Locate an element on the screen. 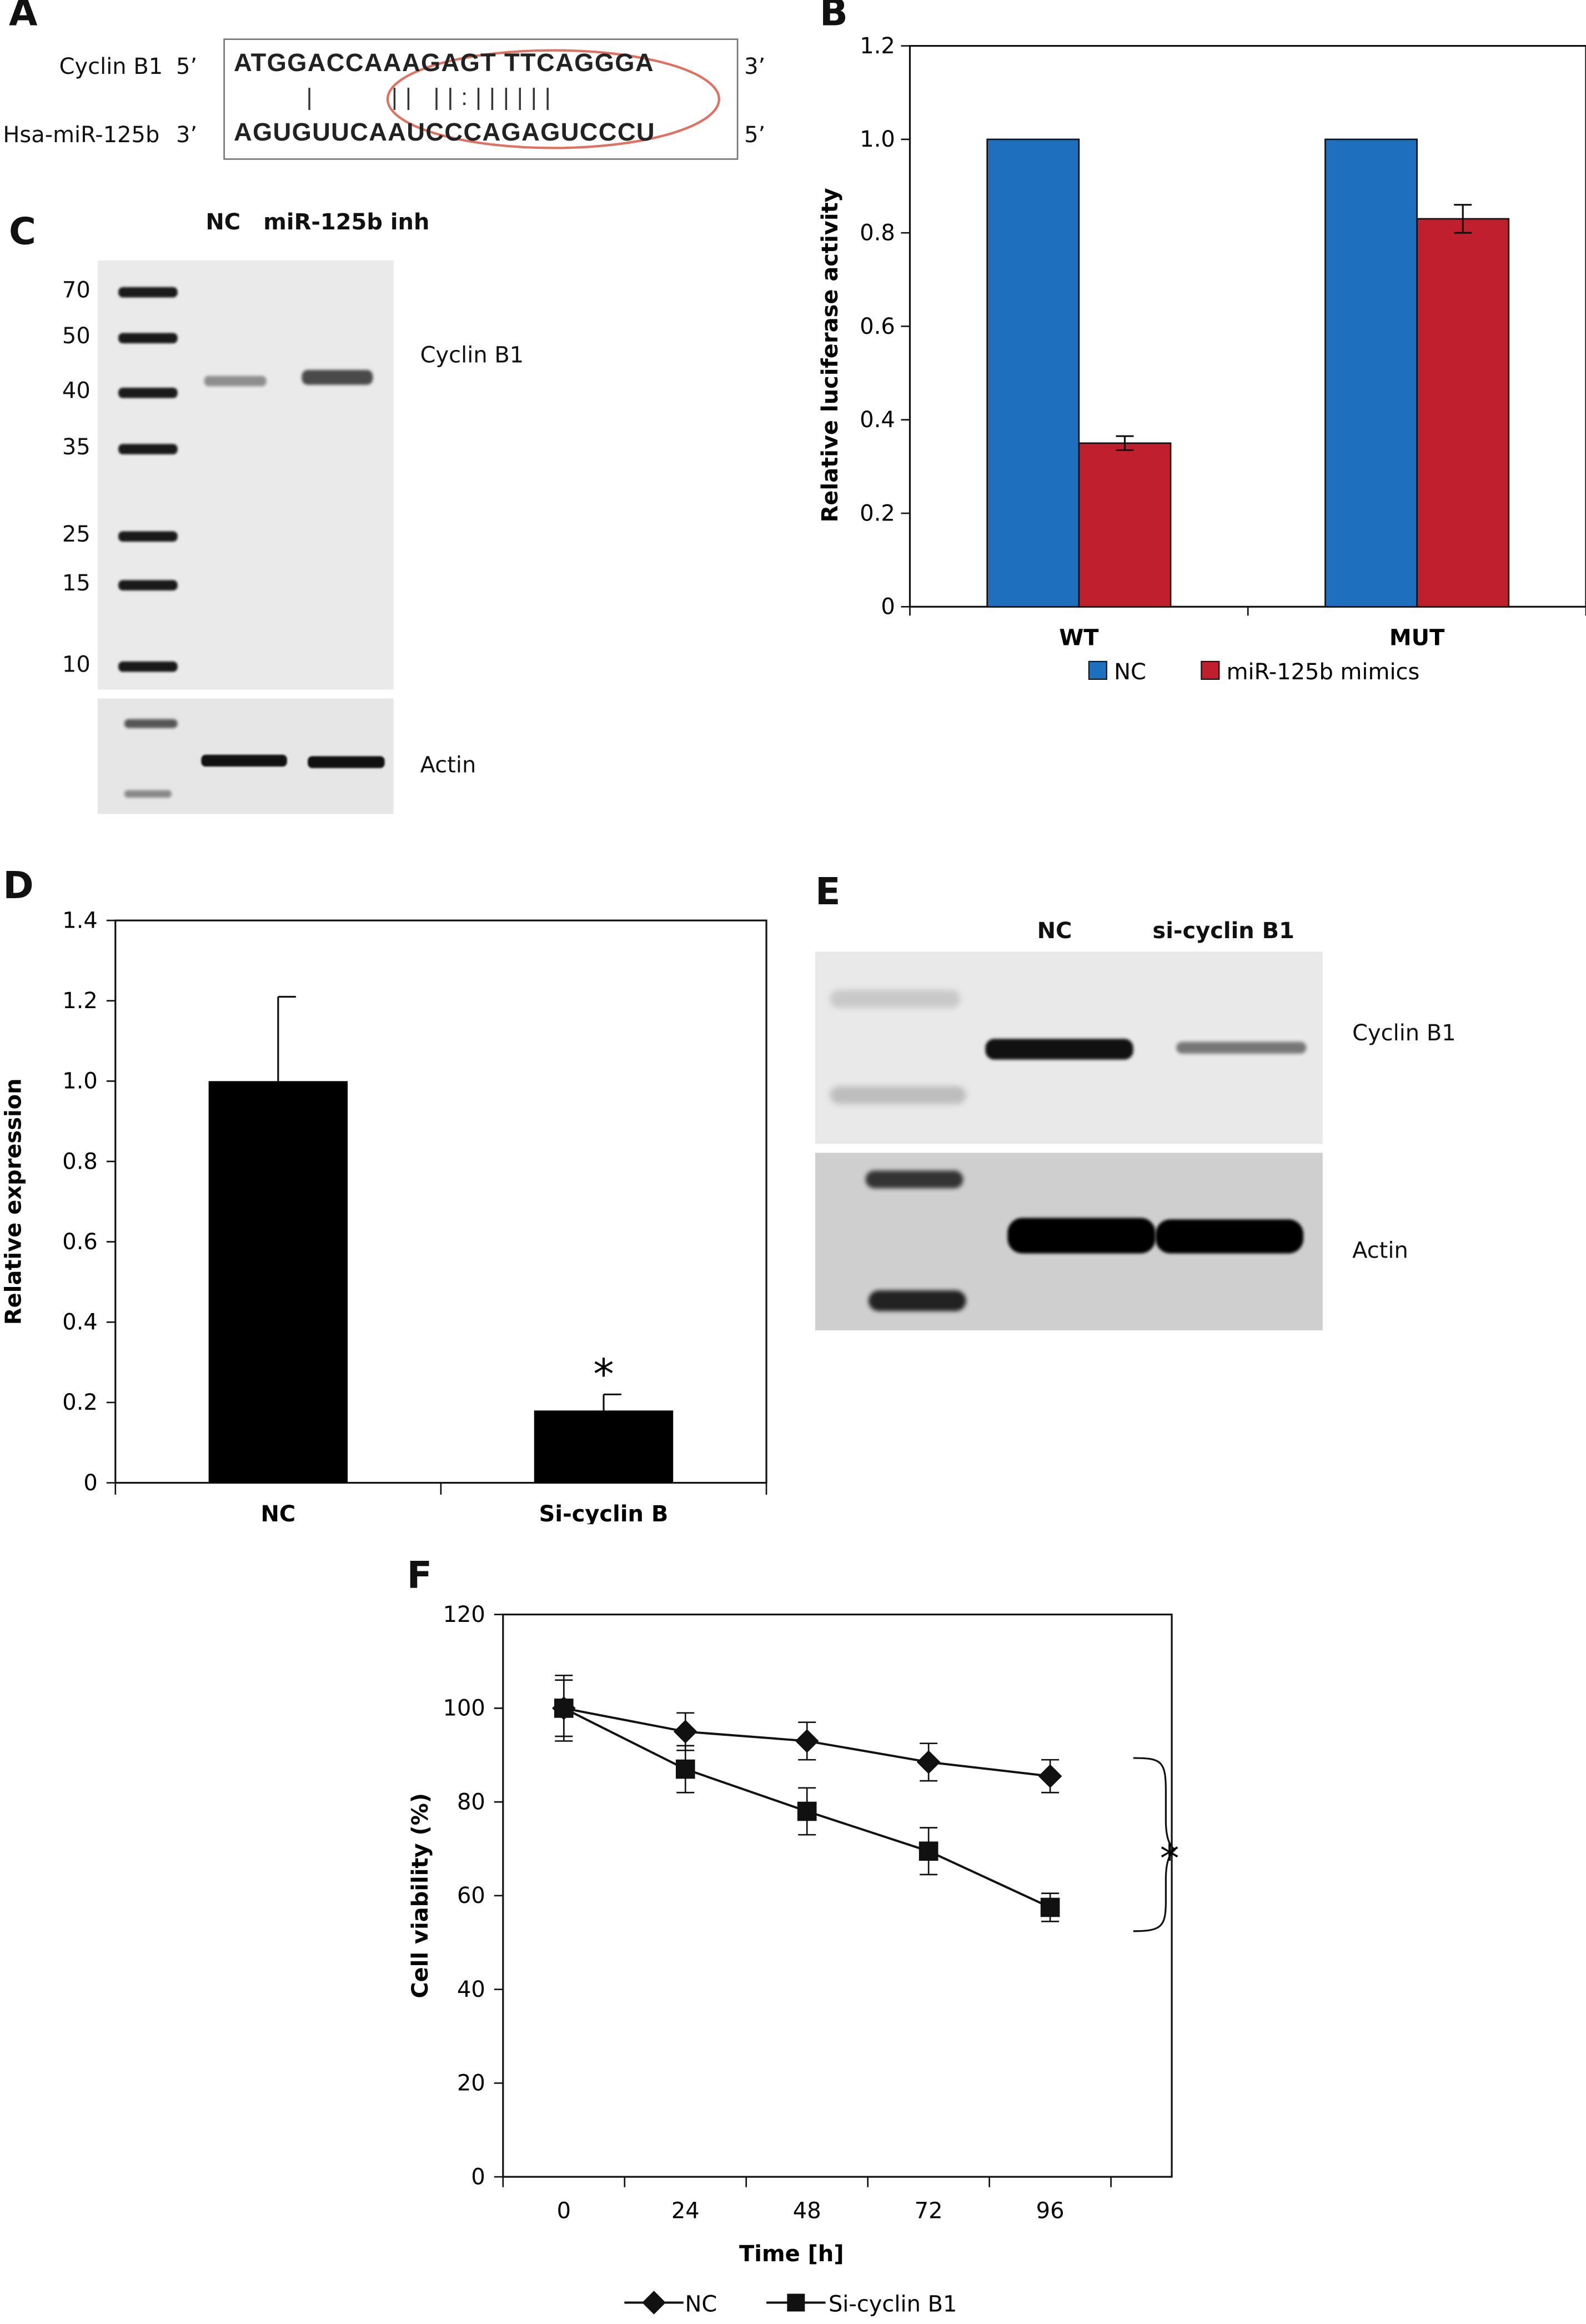 The width and height of the screenshot is (1586, 2324). y-tick-label: 80 is located at coordinates (471, 1802).